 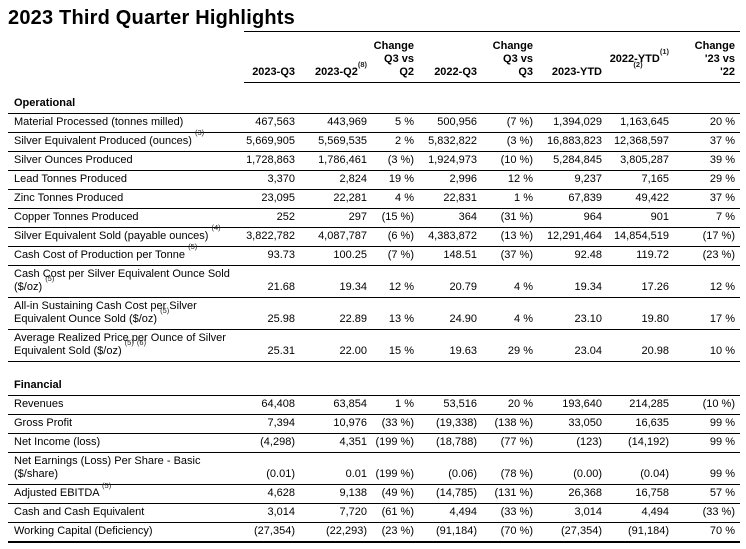 What do you see at coordinates (395, 405) in the screenshot?
I see `value-cell: 1 %` at bounding box center [395, 405].